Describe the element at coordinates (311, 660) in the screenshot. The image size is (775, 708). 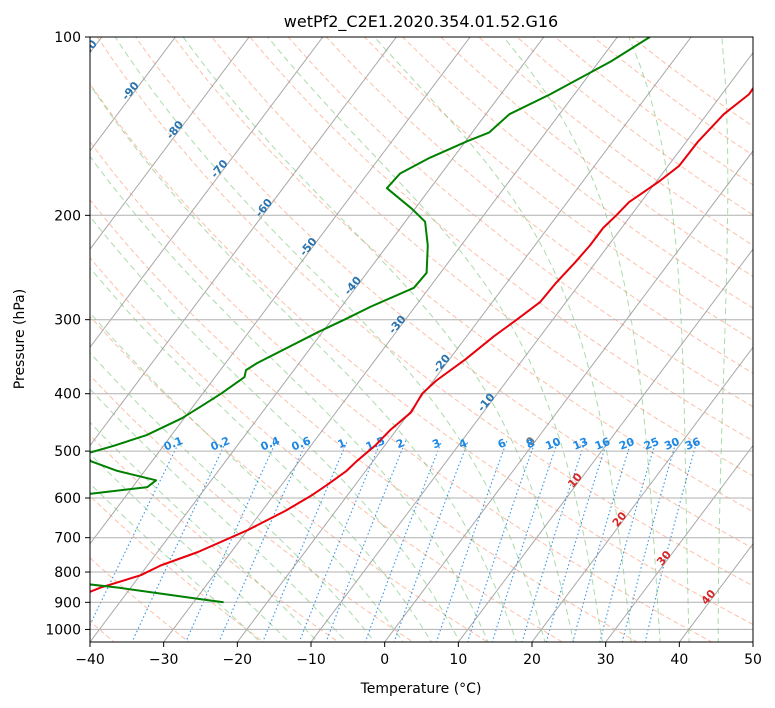
I see `x-tick-label: −10` at that location.